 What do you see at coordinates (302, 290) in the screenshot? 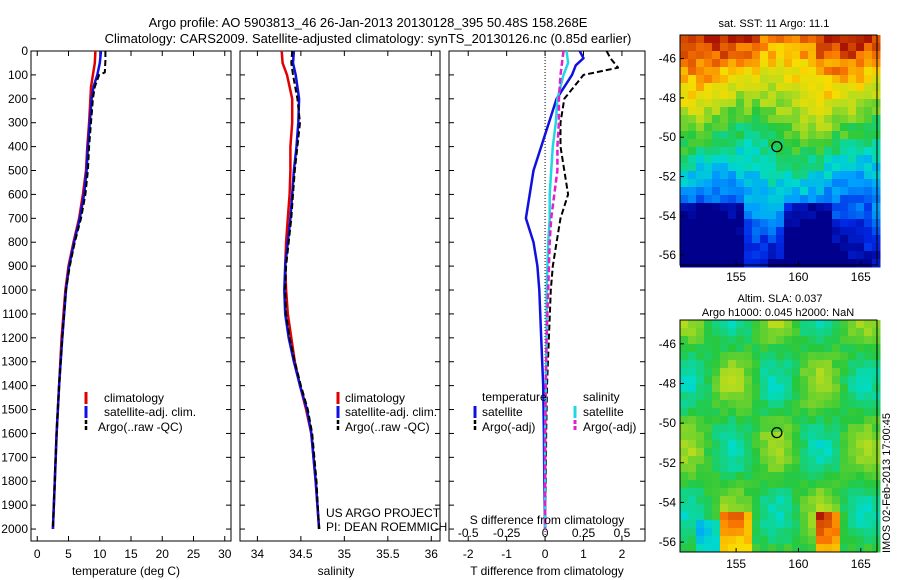
I see `series-satellite` at bounding box center [302, 290].